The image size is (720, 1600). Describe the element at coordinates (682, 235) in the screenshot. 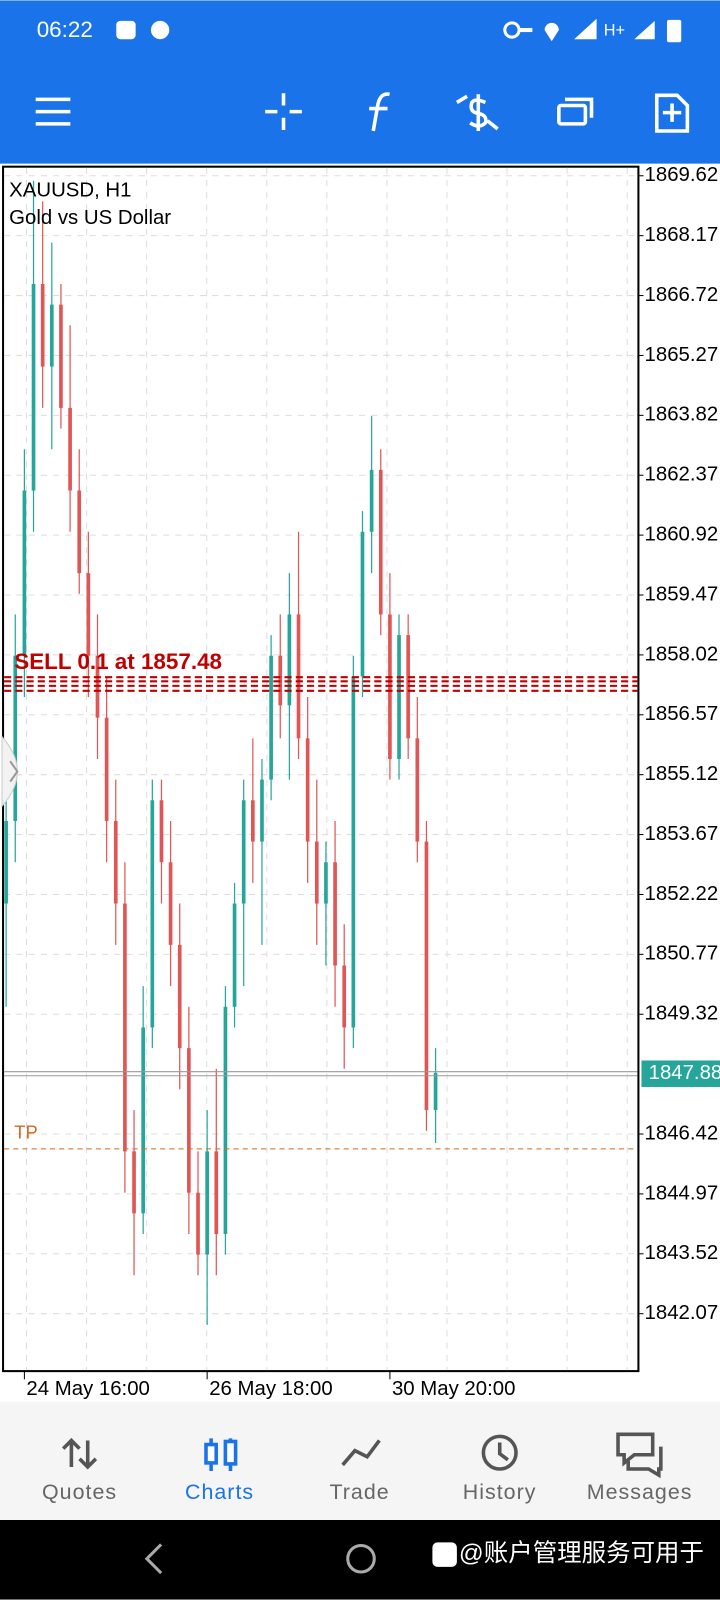

I see `y-tick-label: 1868.17` at that location.